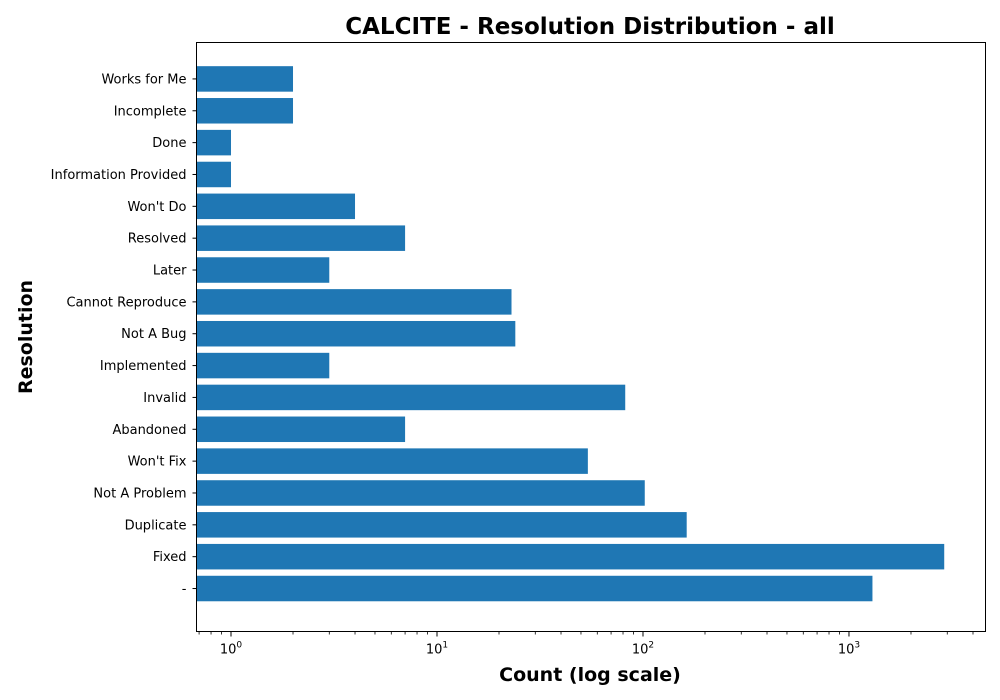 The width and height of the screenshot is (1000, 700). I want to click on chart-title: CALCITE - Resolution Distribution - all, so click(589, 27).